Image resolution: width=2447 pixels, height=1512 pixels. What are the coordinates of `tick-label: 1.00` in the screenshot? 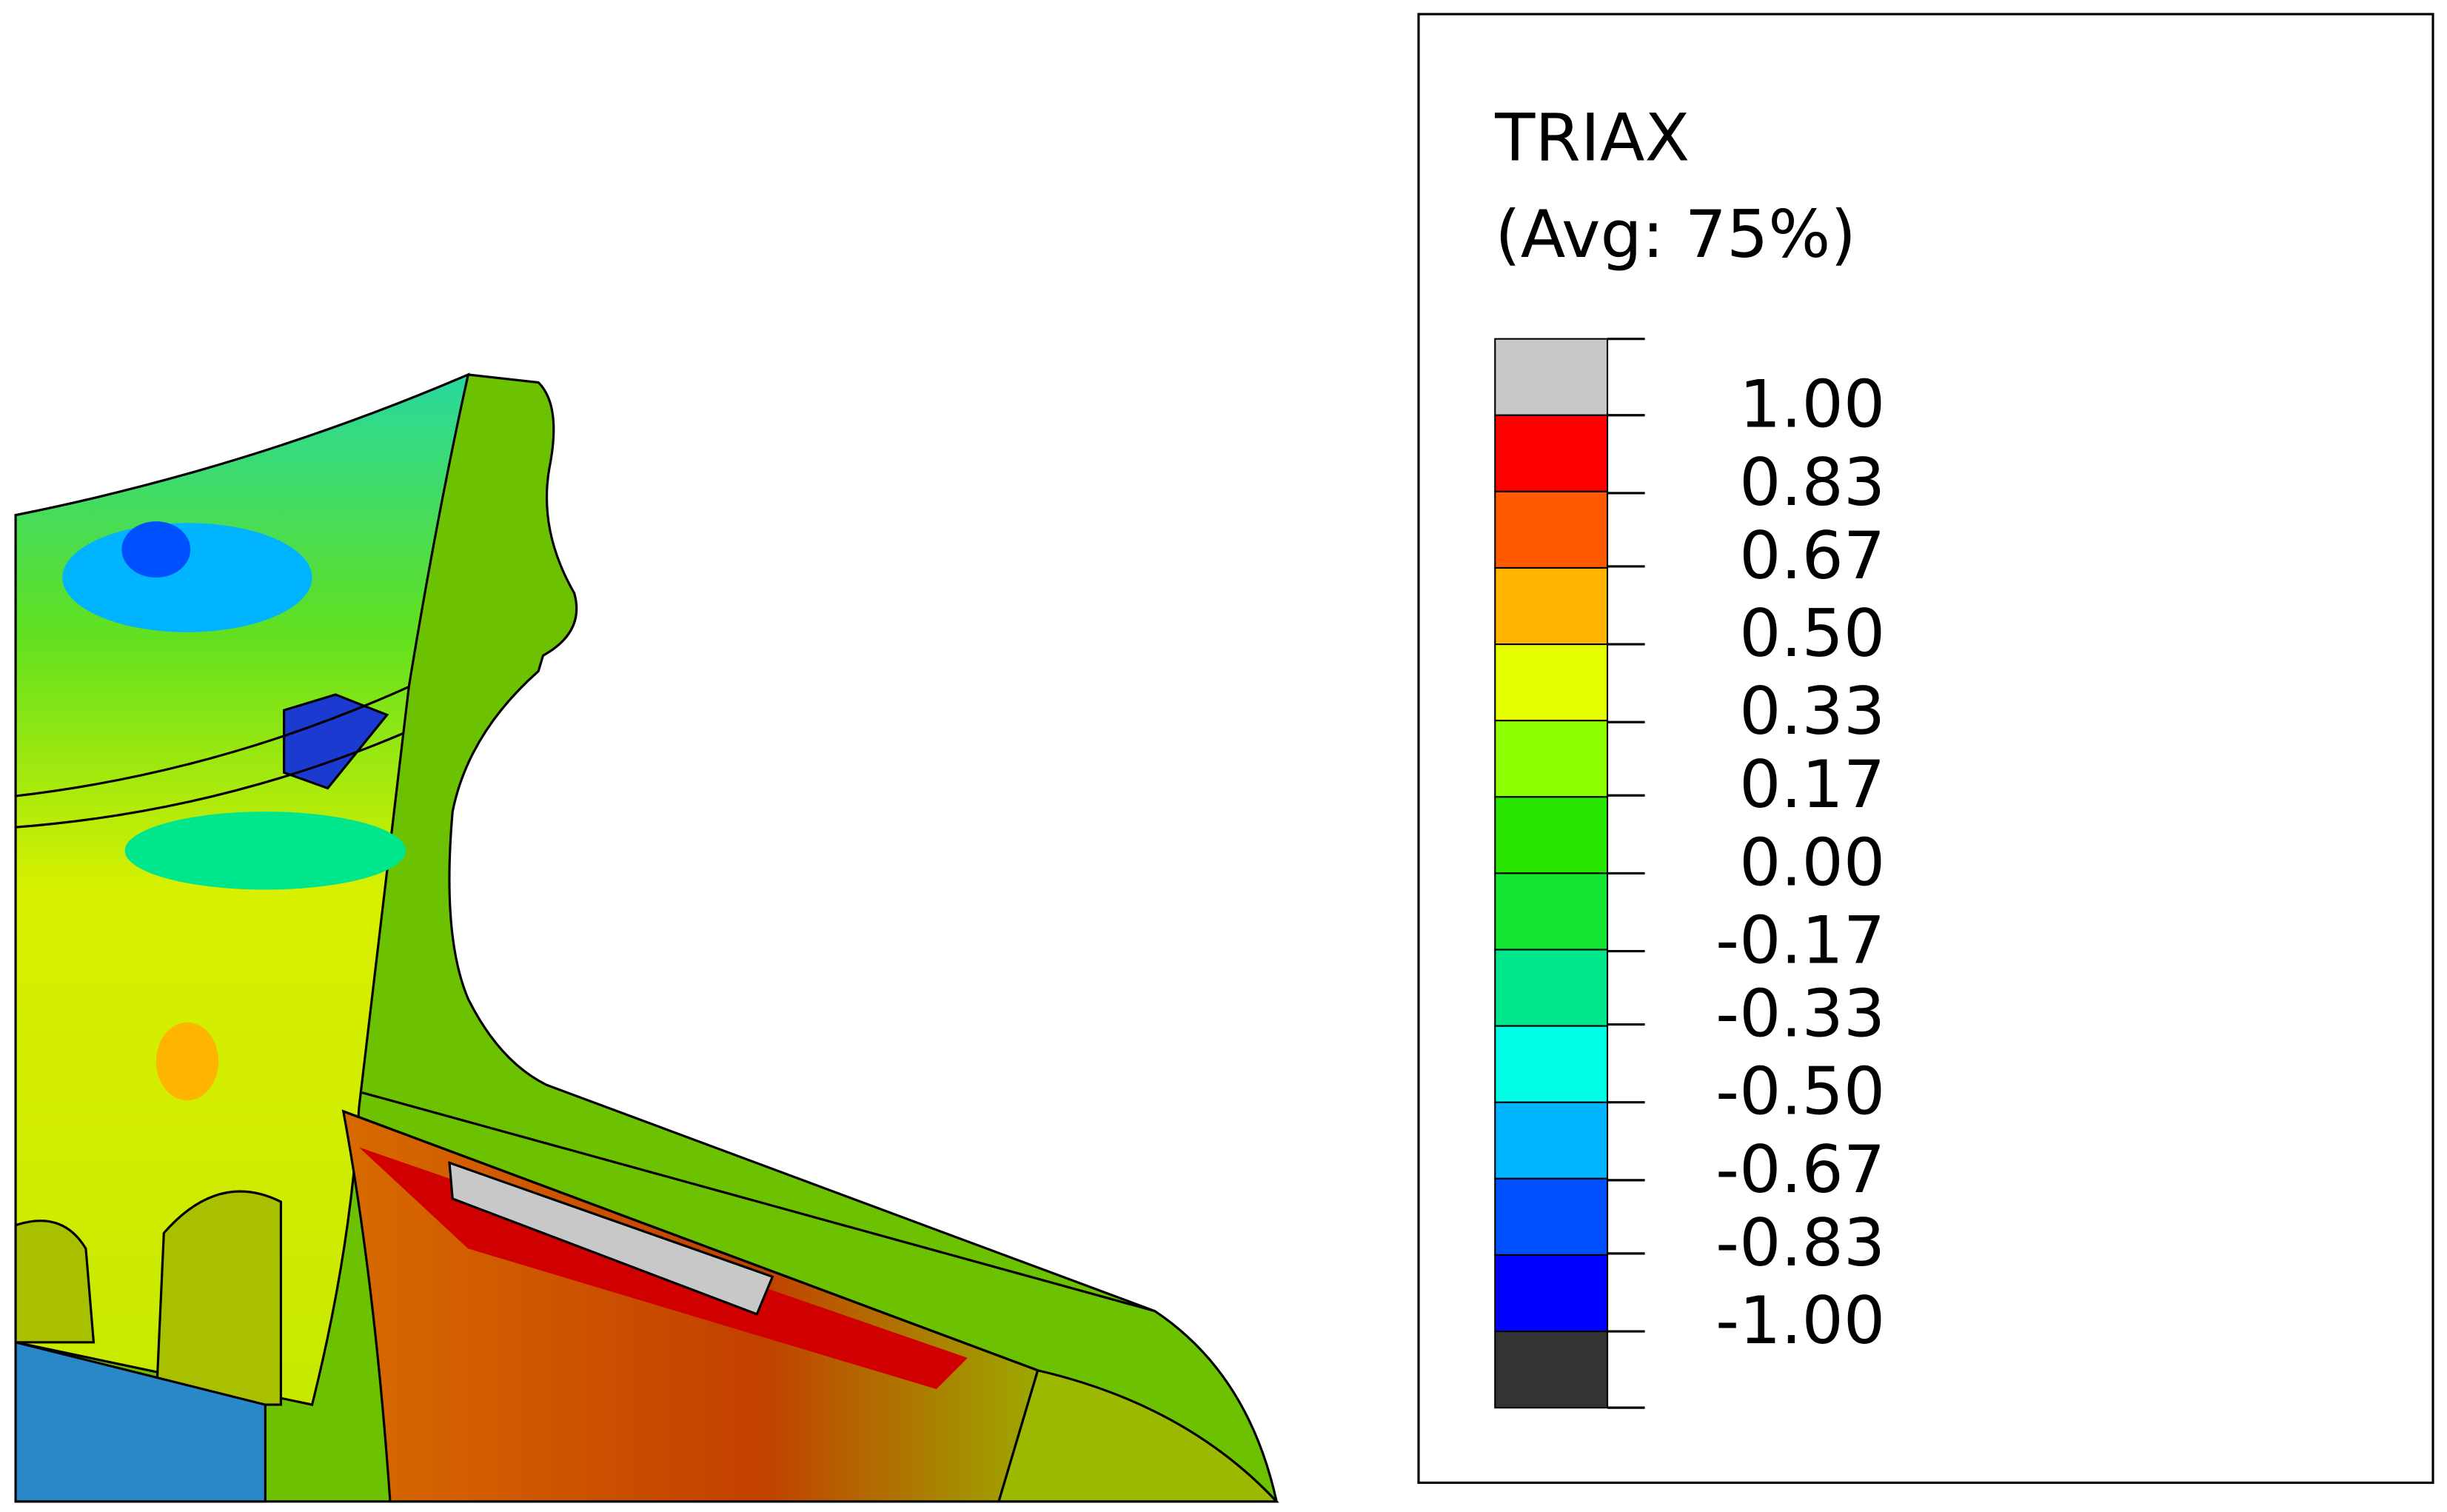 It's located at (1812, 405).